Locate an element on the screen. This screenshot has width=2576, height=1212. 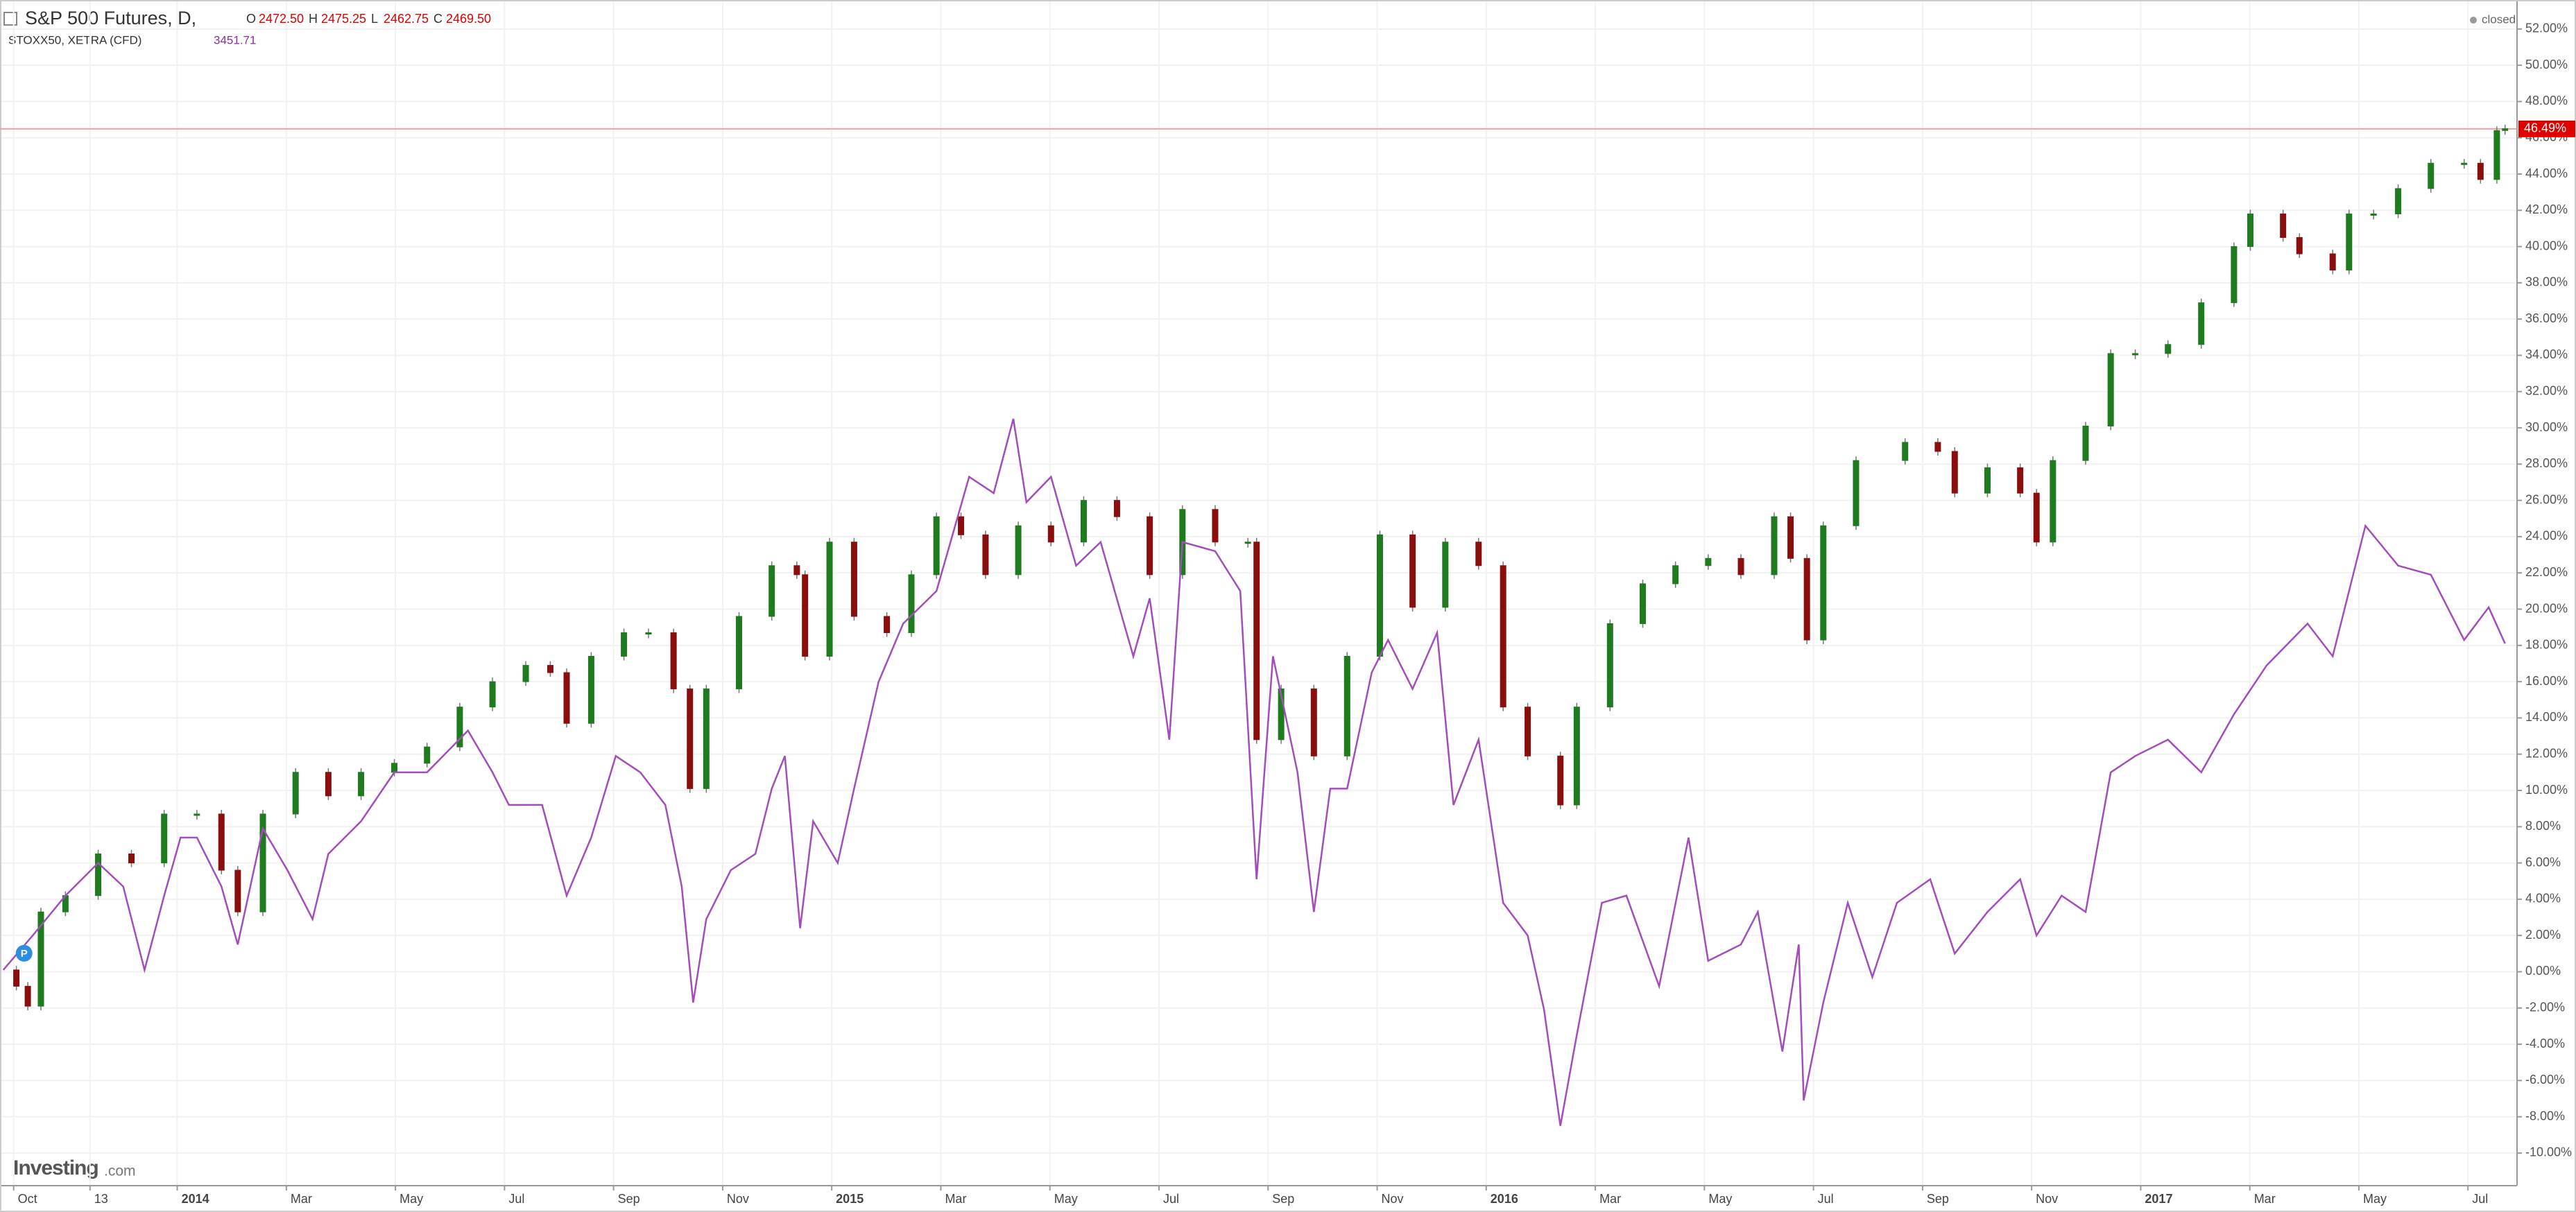
collapse-icon is located at coordinates (10, 19).